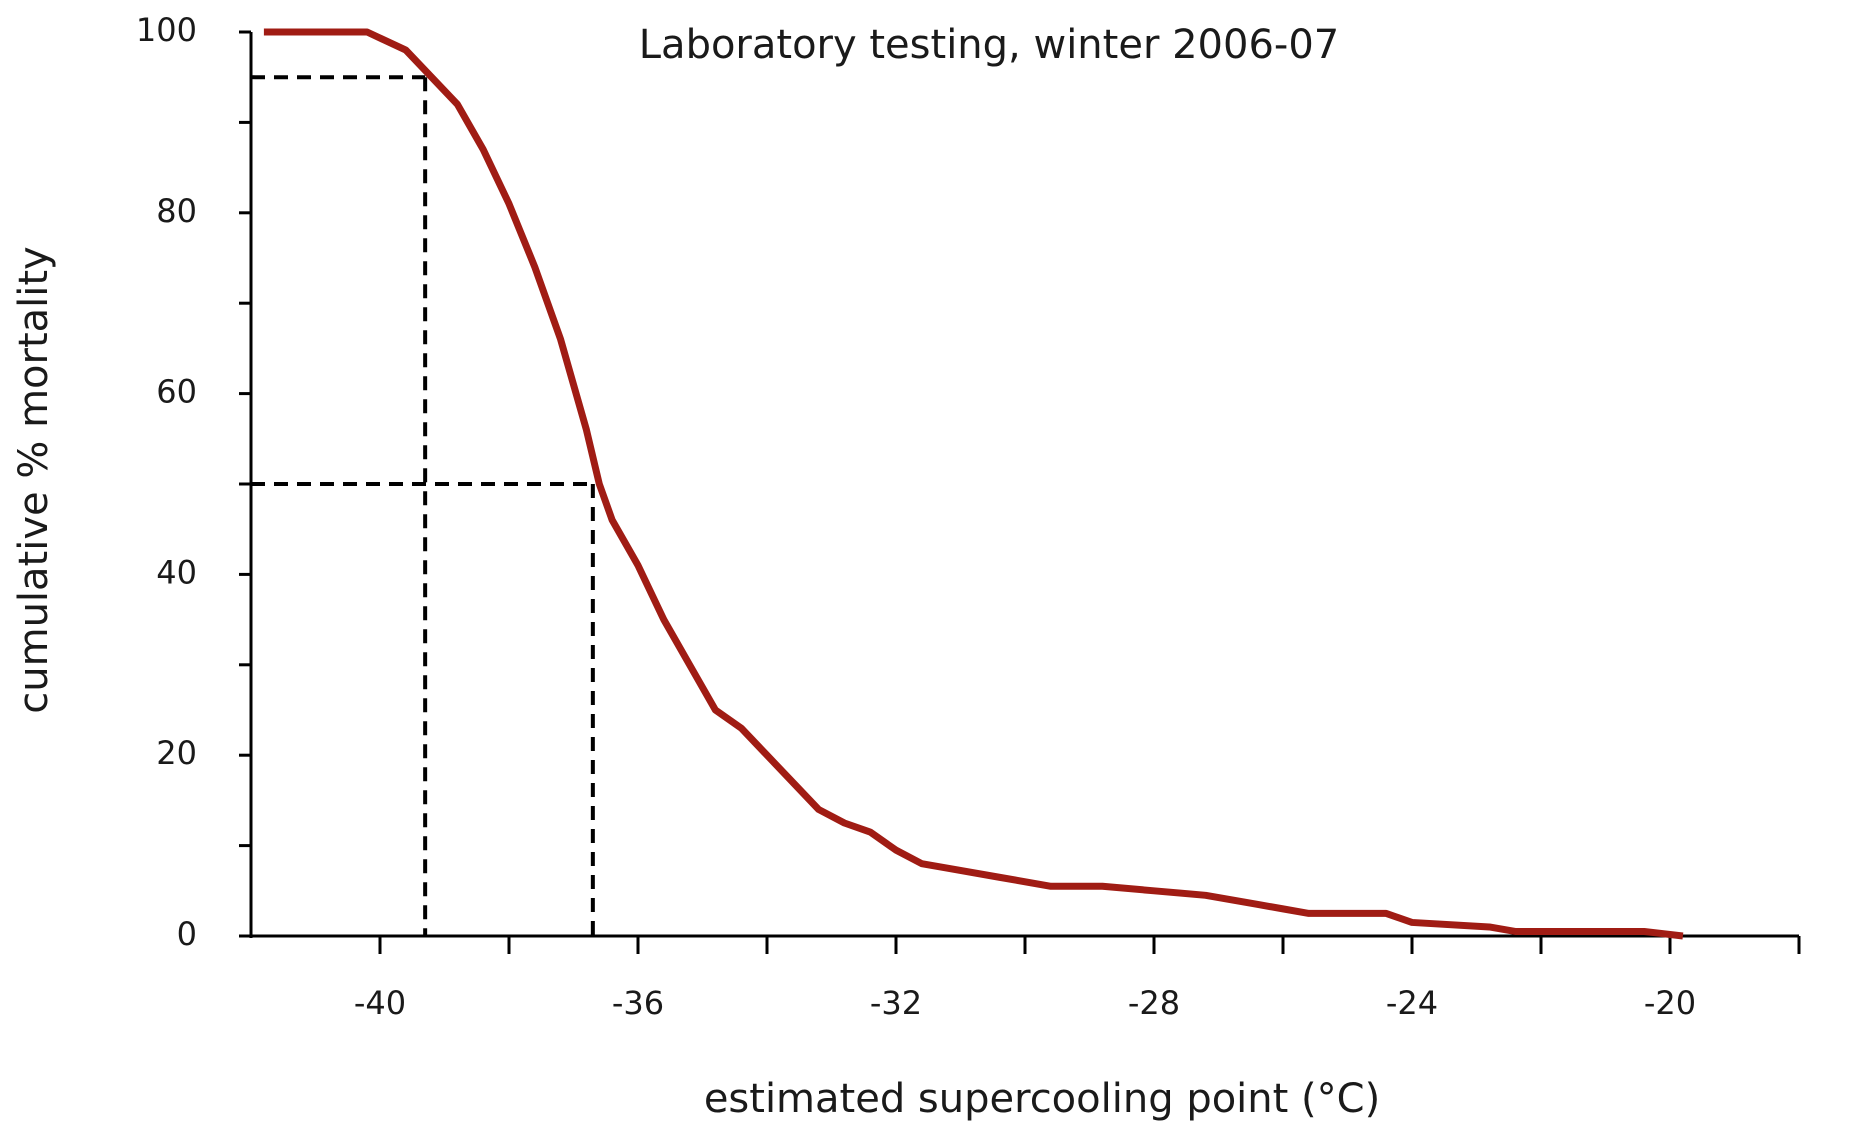 This screenshot has width=1868, height=1148. Describe the element at coordinates (1154, 1003) in the screenshot. I see `x-tick-label: -28` at that location.